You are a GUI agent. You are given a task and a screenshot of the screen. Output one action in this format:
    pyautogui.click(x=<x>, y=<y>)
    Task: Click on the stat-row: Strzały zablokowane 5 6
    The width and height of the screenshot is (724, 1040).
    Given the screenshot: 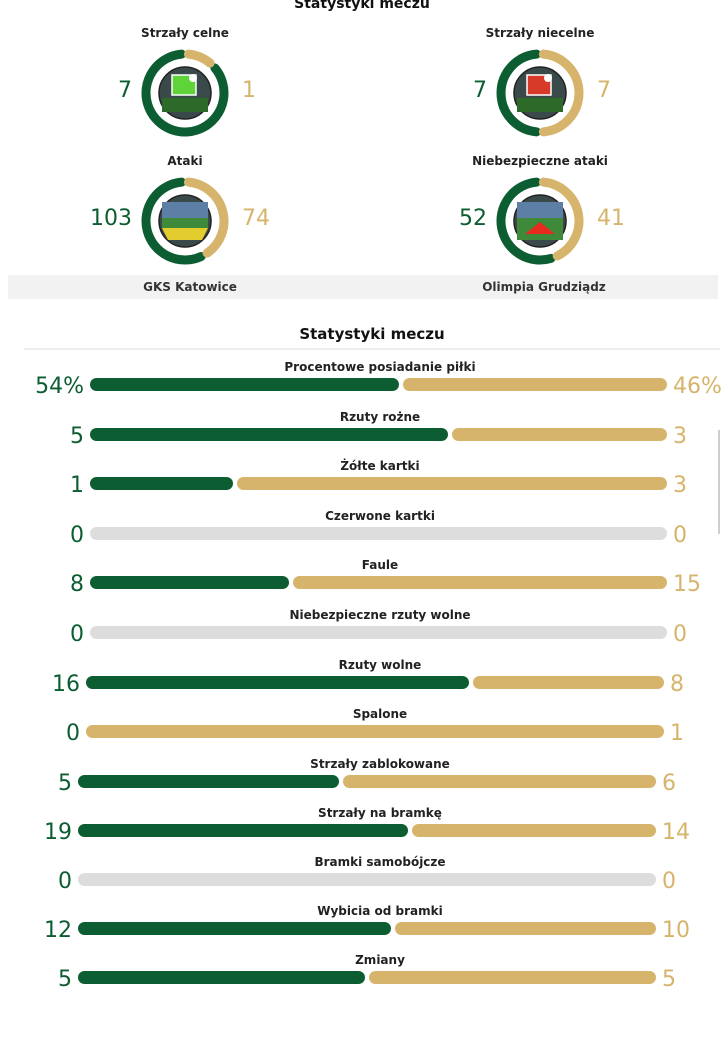 What is the action you would take?
    pyautogui.click(x=362, y=782)
    